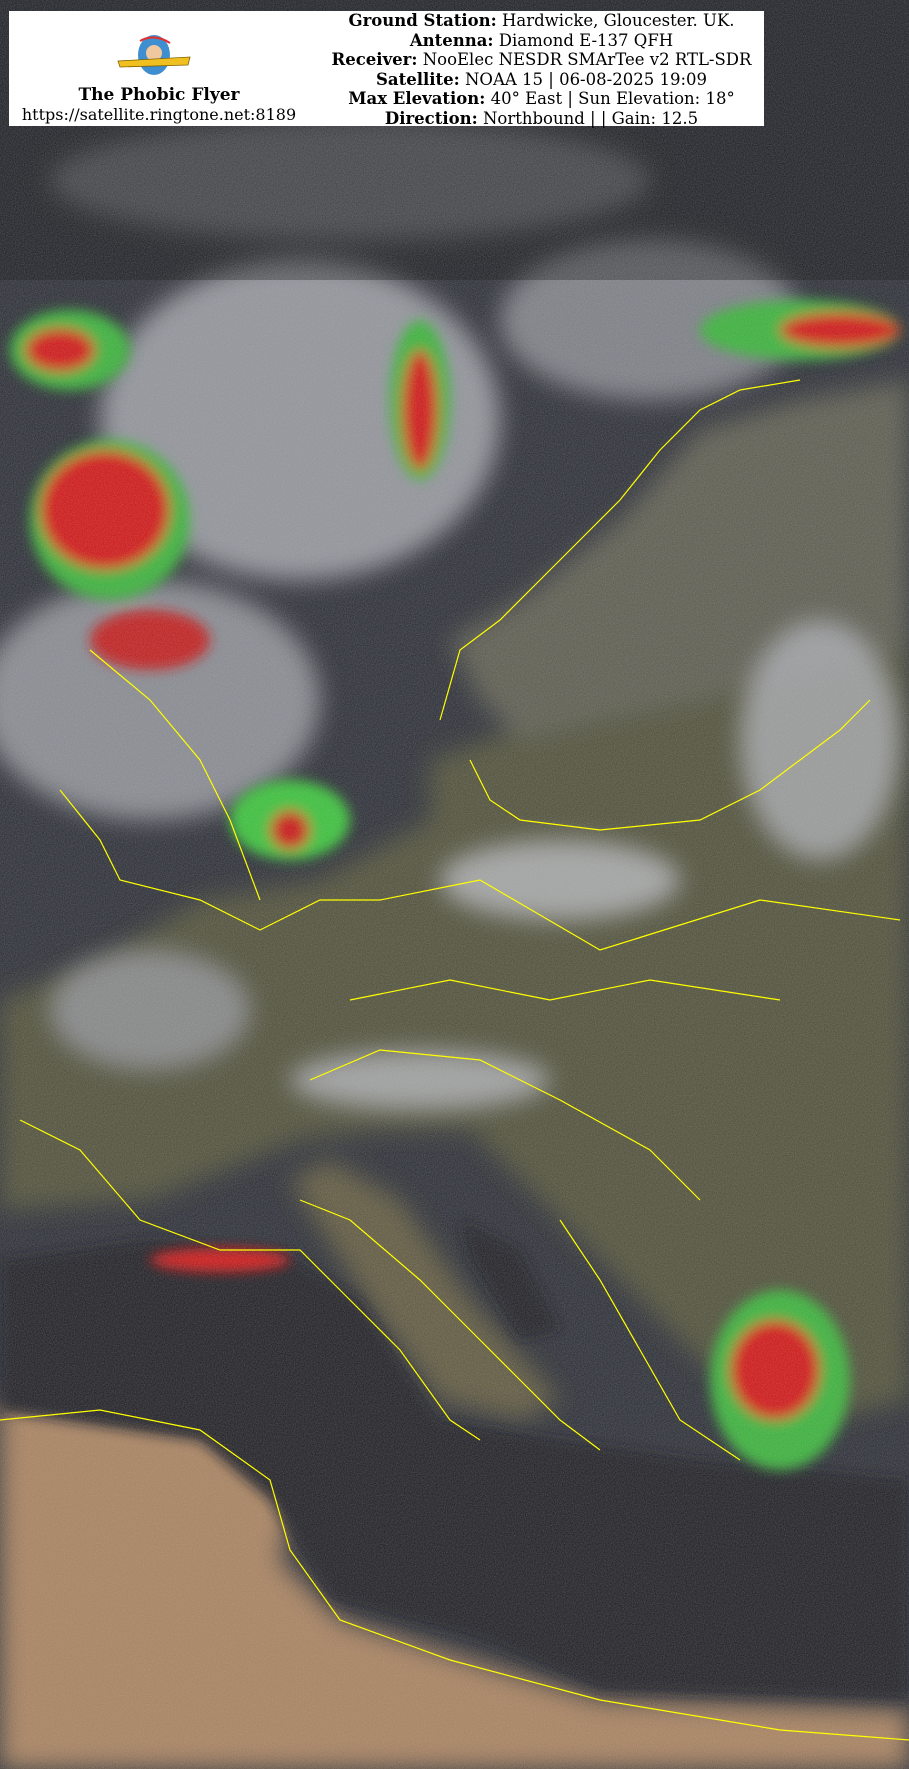 The width and height of the screenshot is (909, 1769). I want to click on direction-line: Direction: Northbound | | Gain: 12.5, so click(541, 118).